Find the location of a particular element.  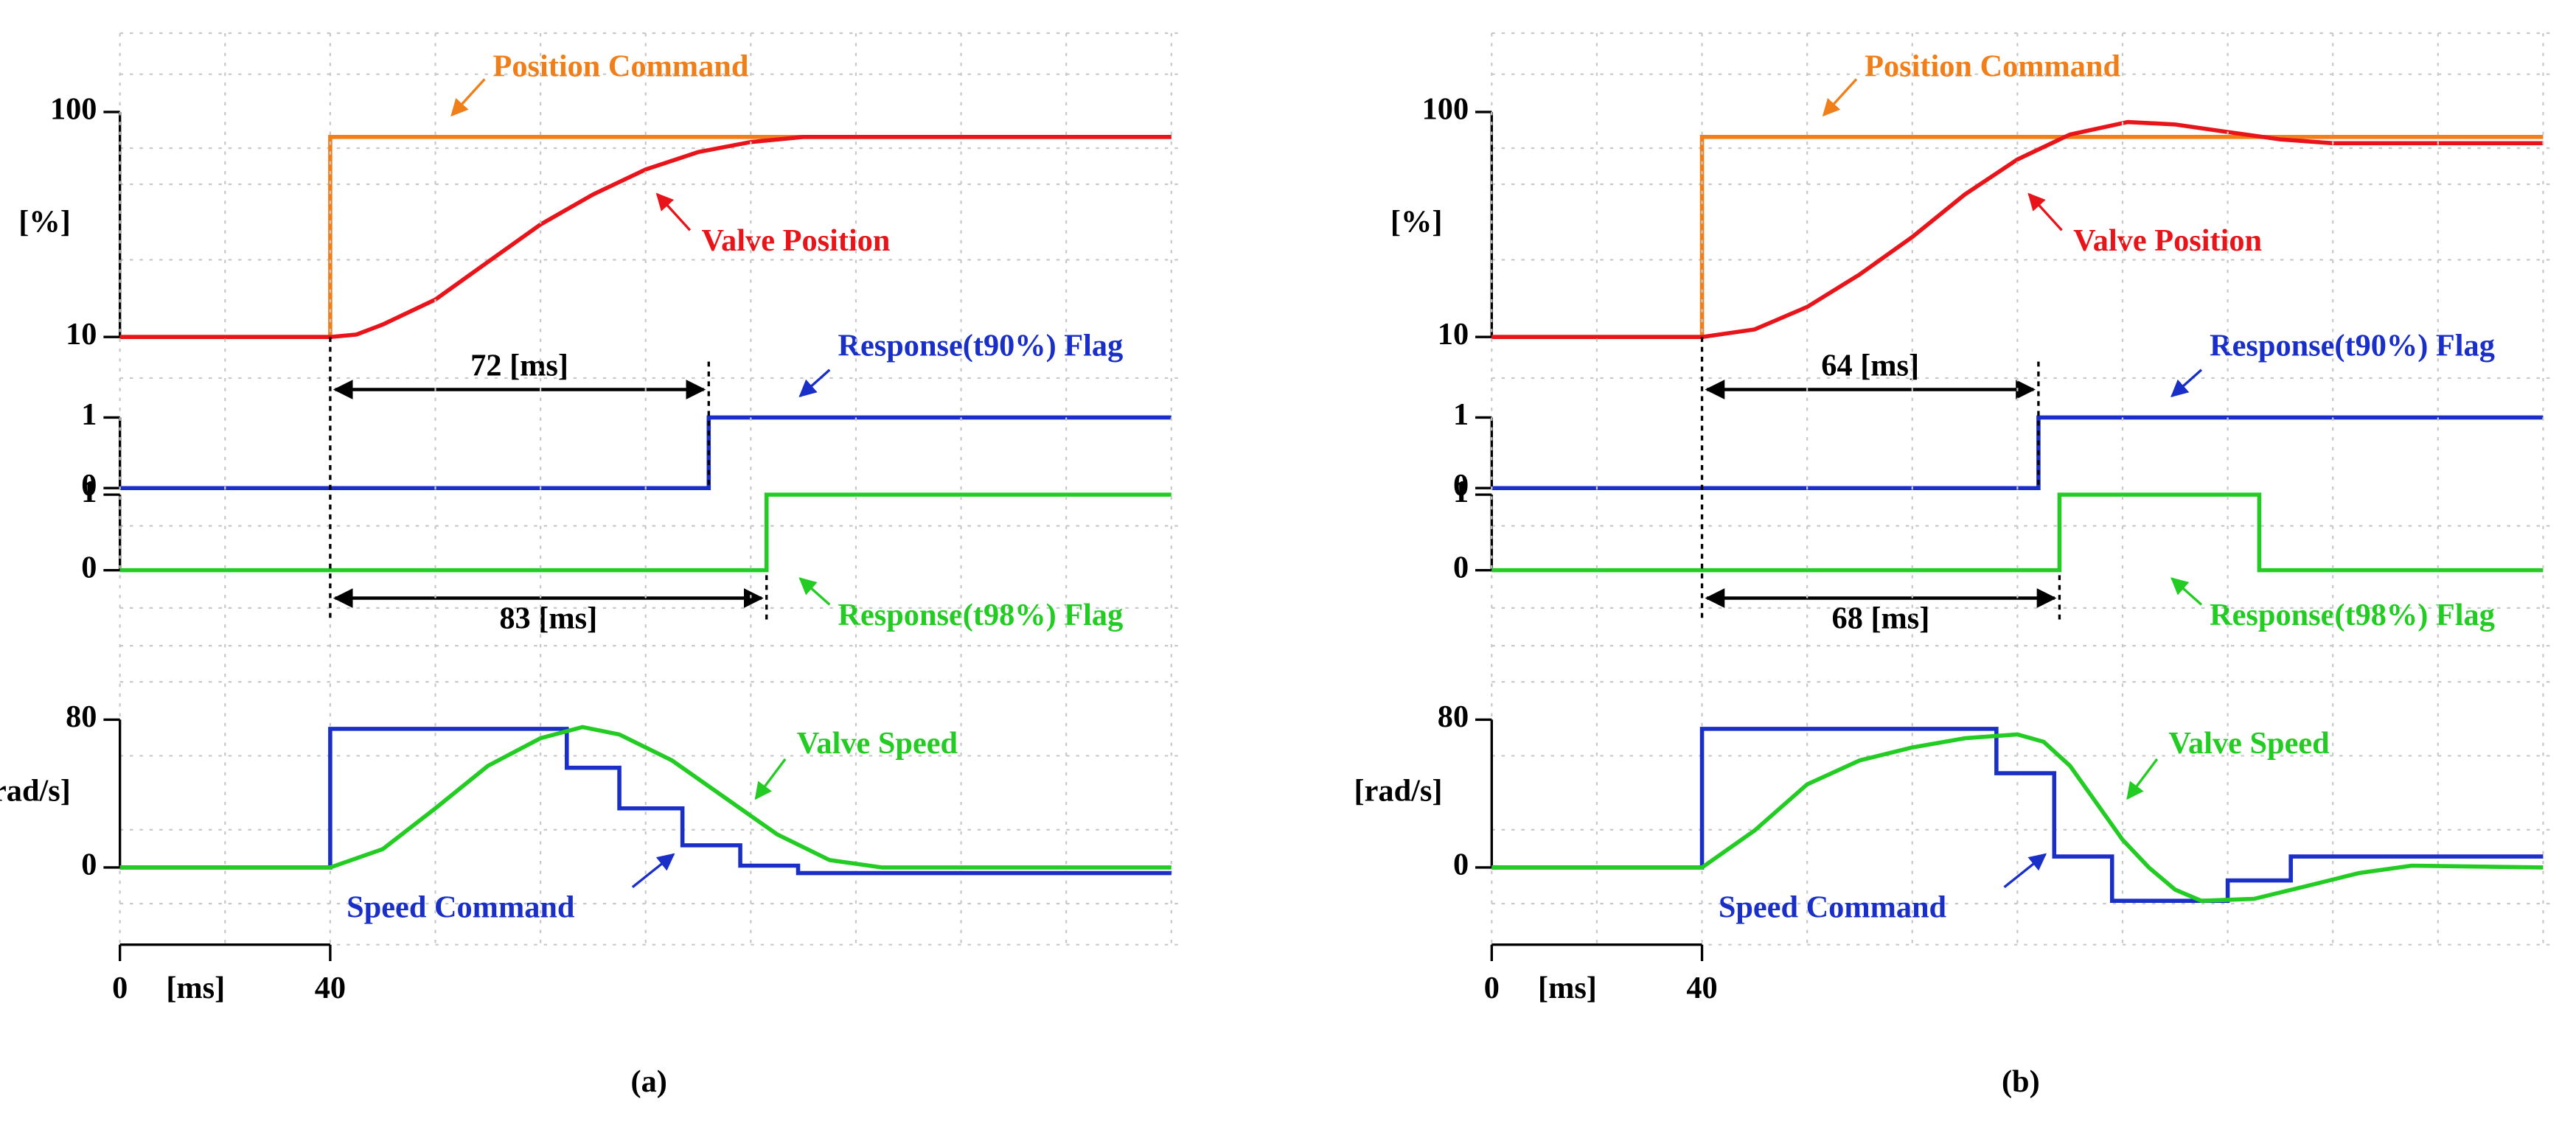

caption: (a) is located at coordinates (649, 1081).